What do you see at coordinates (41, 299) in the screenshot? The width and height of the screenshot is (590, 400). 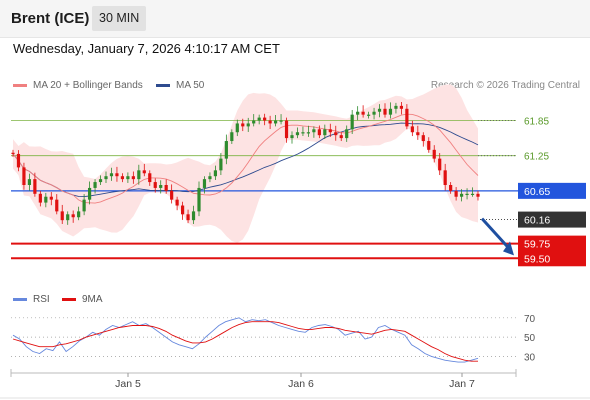 I see `legend-rsi-label: RSI` at bounding box center [41, 299].